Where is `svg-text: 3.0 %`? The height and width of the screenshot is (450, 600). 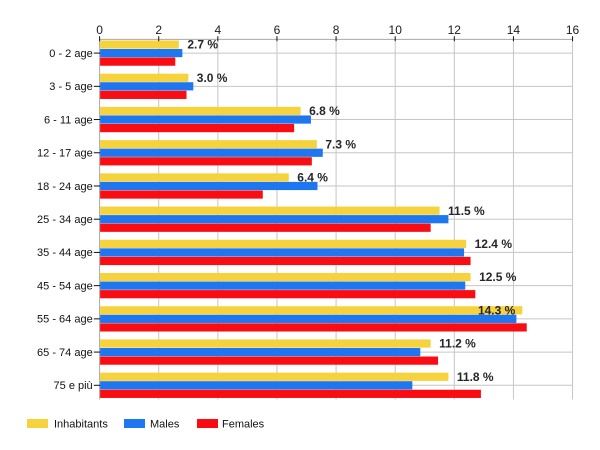 svg-text: 3.0 % is located at coordinates (212, 78).